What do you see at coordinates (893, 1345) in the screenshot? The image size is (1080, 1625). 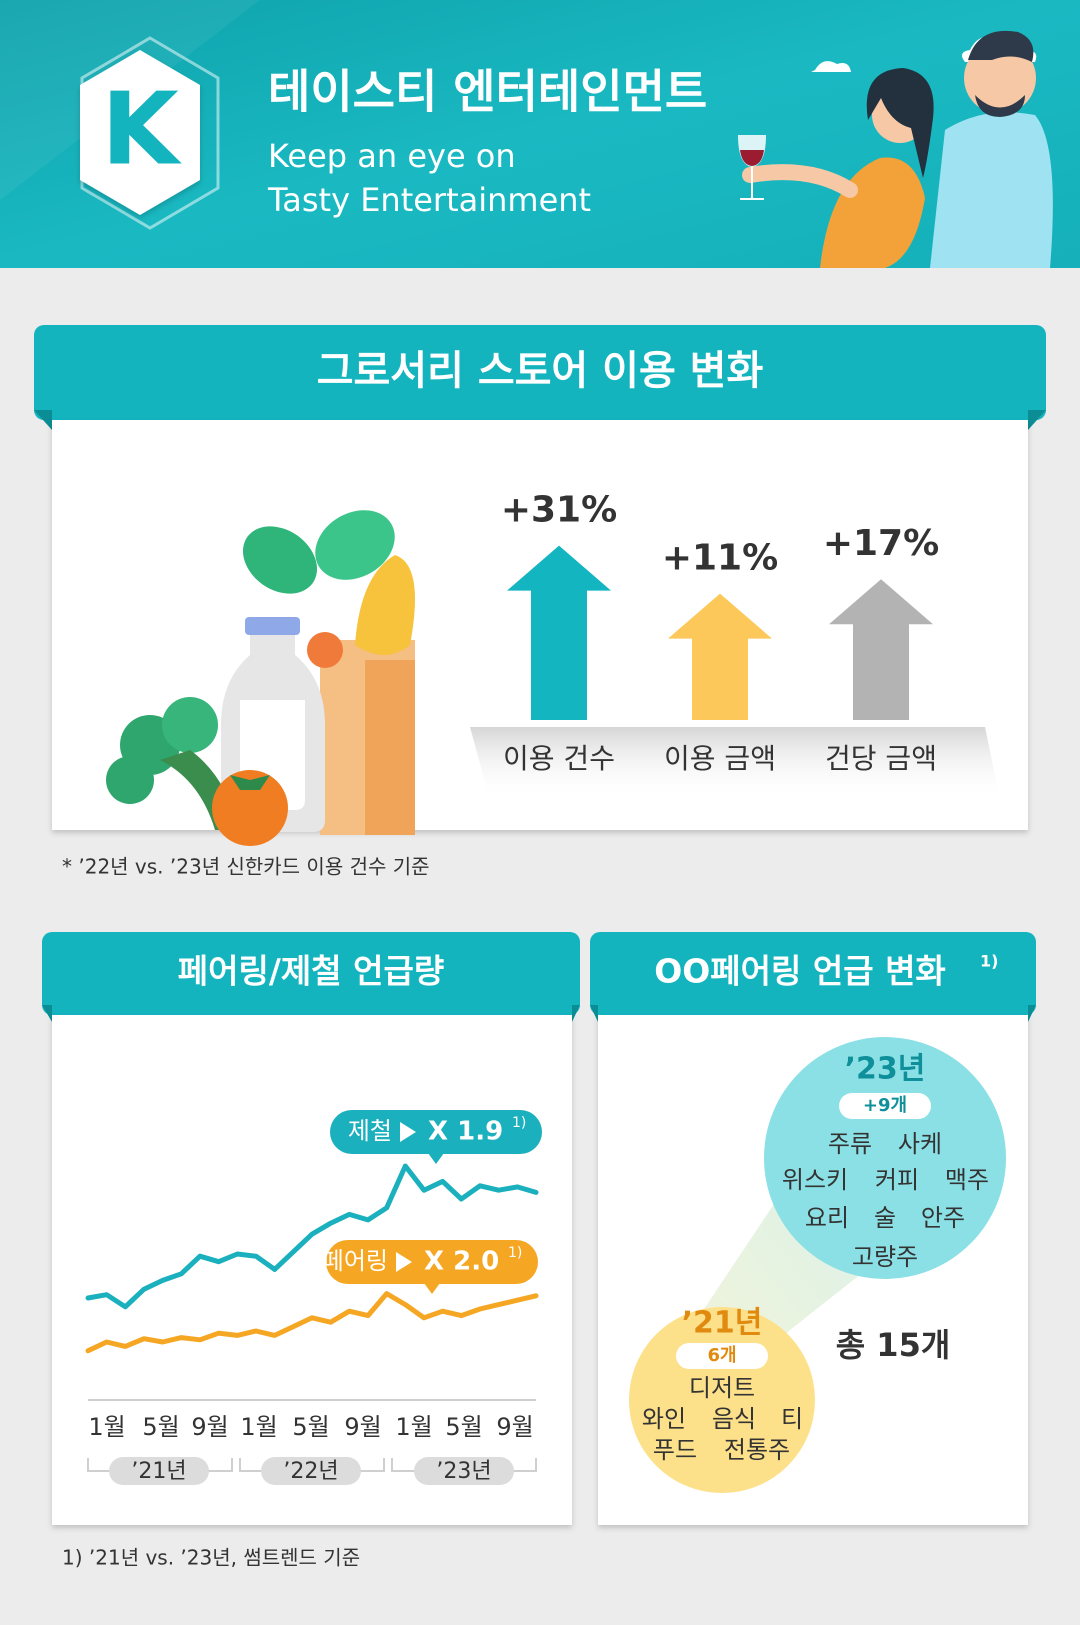 I see `total-count: 총 15개` at bounding box center [893, 1345].